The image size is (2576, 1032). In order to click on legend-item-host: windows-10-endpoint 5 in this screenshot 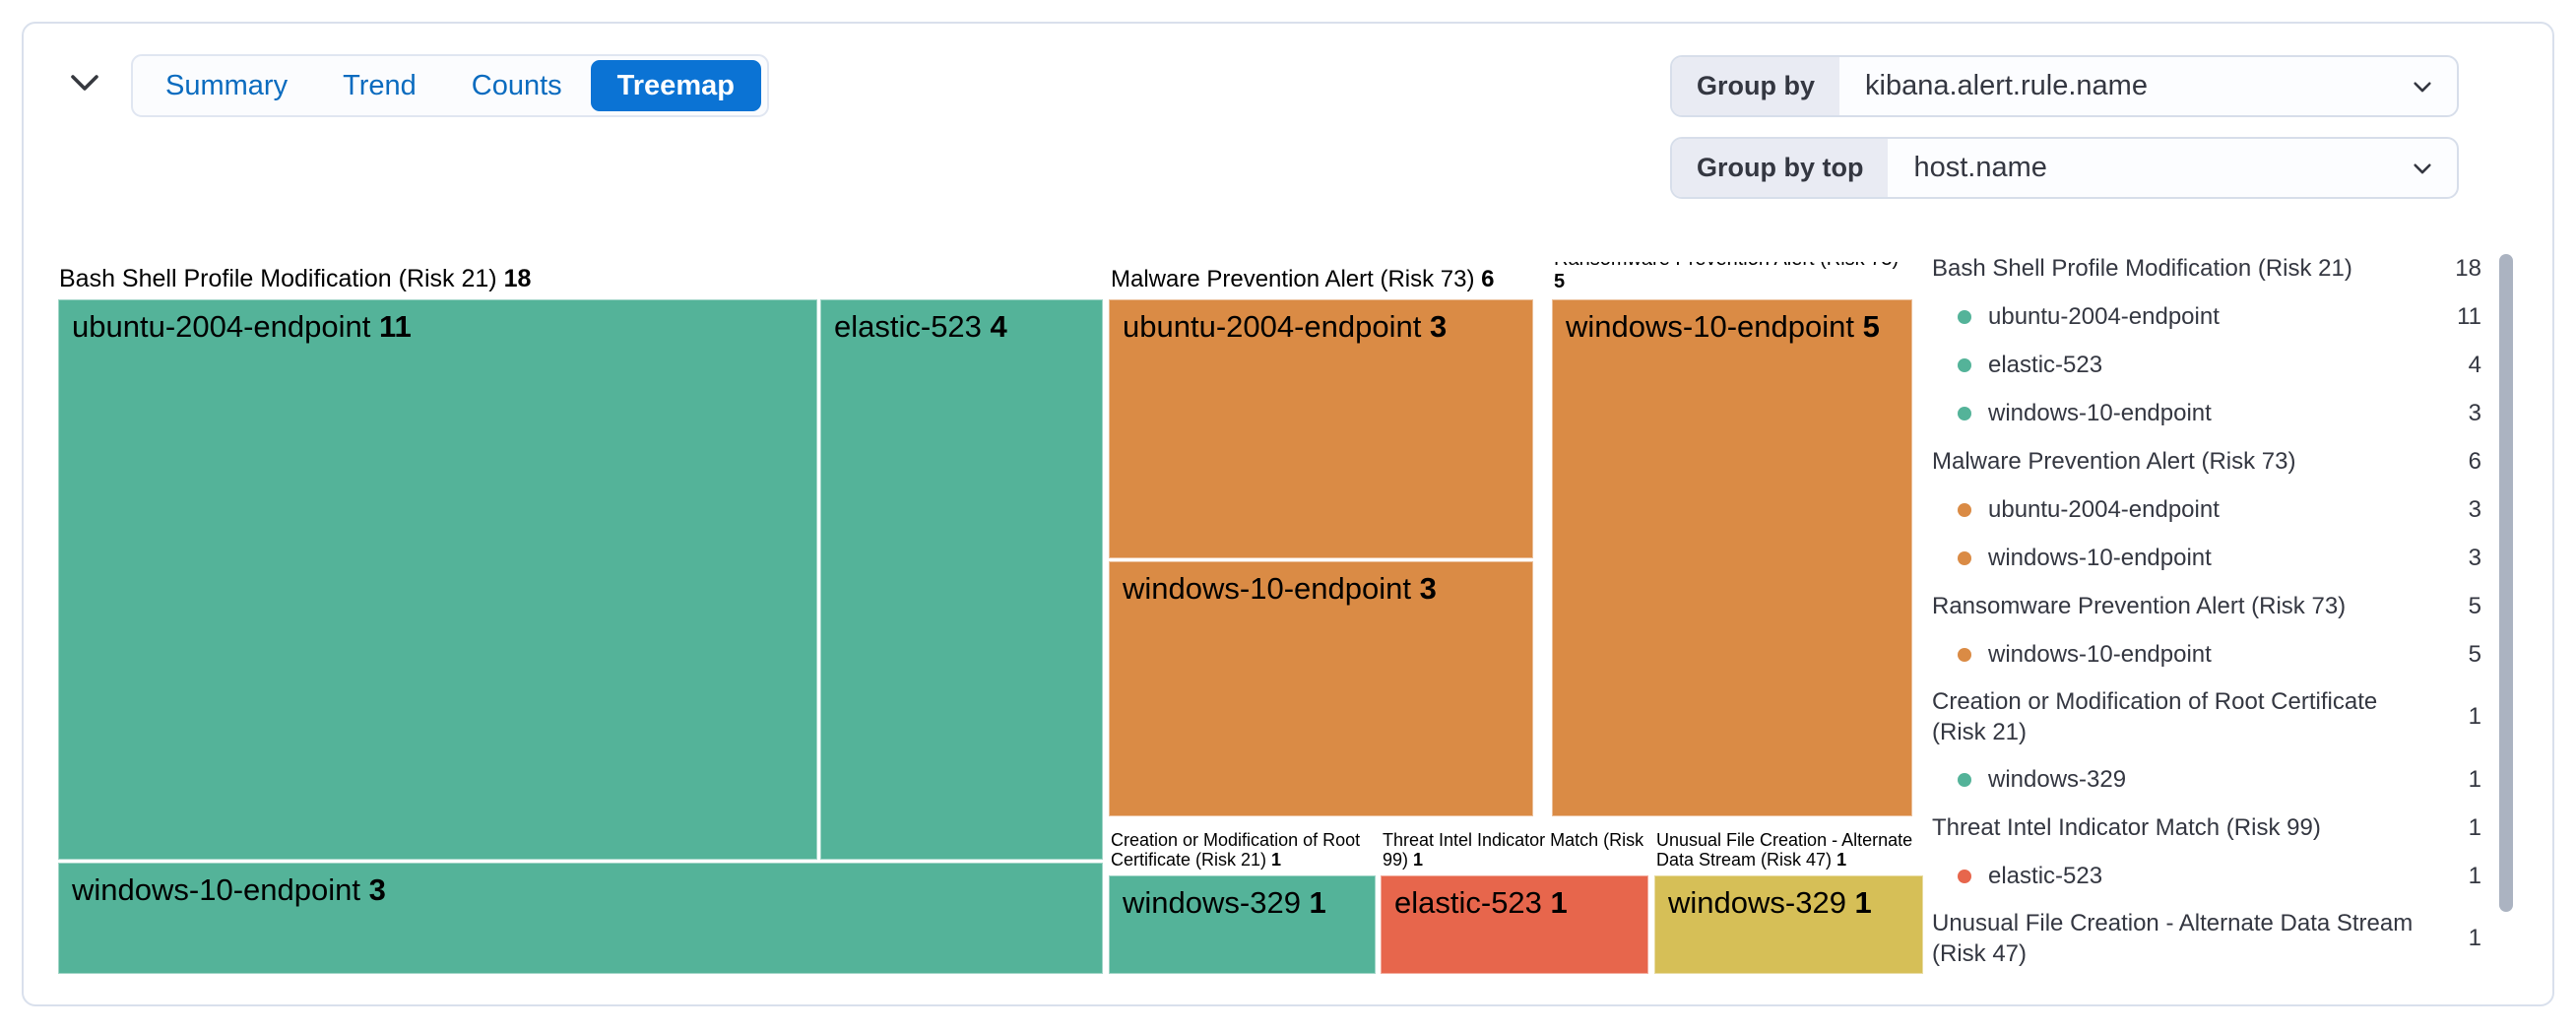, I will do `click(2206, 654)`.